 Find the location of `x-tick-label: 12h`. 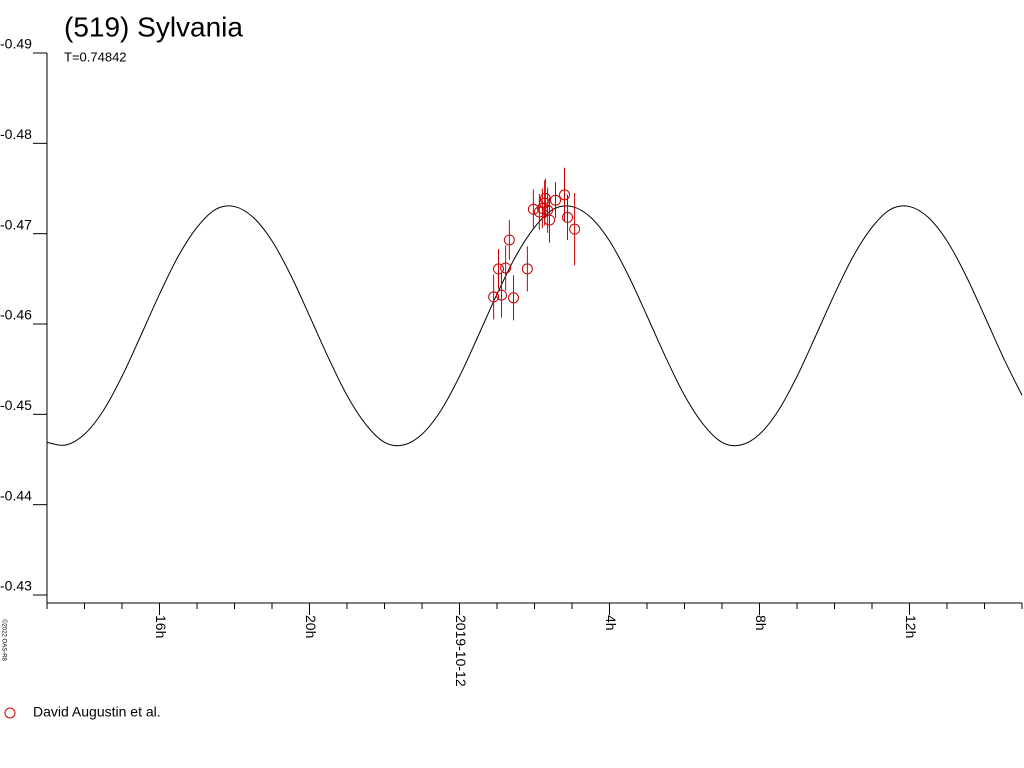

x-tick-label: 12h is located at coordinates (911, 626).